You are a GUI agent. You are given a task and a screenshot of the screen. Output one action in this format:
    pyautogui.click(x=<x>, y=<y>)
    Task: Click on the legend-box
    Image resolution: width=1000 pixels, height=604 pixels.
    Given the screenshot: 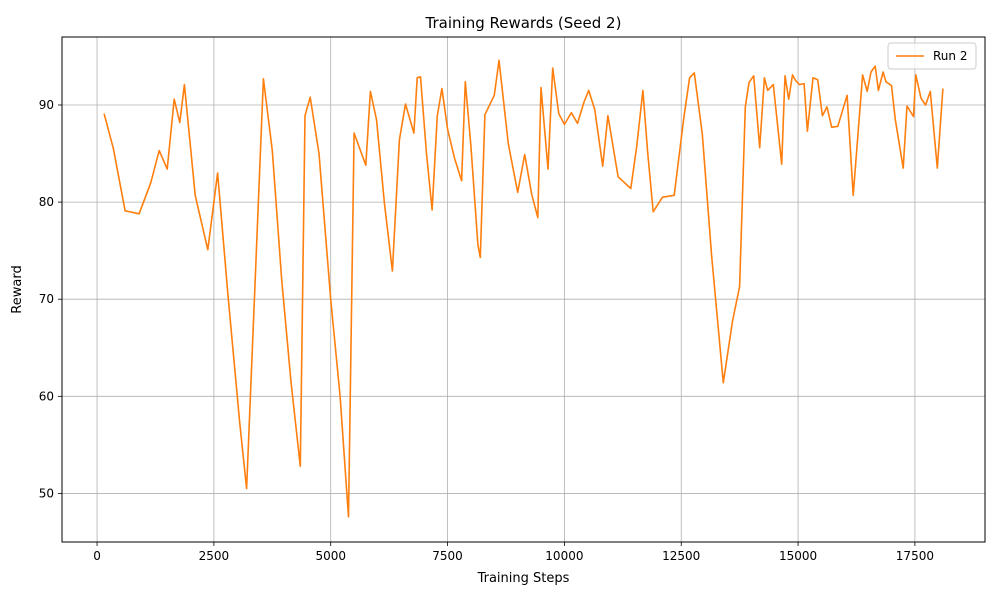 What is the action you would take?
    pyautogui.click(x=932, y=56)
    